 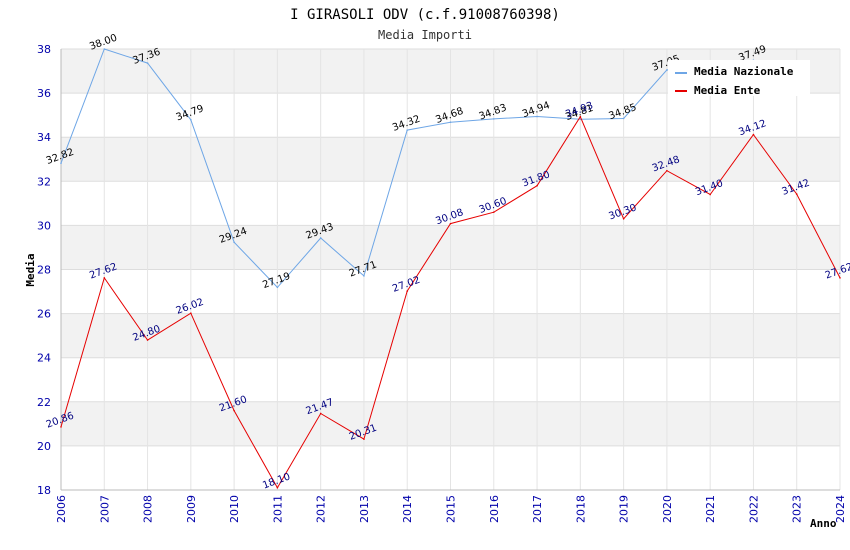 I want to click on y-tick-label: 36, so click(x=44, y=93).